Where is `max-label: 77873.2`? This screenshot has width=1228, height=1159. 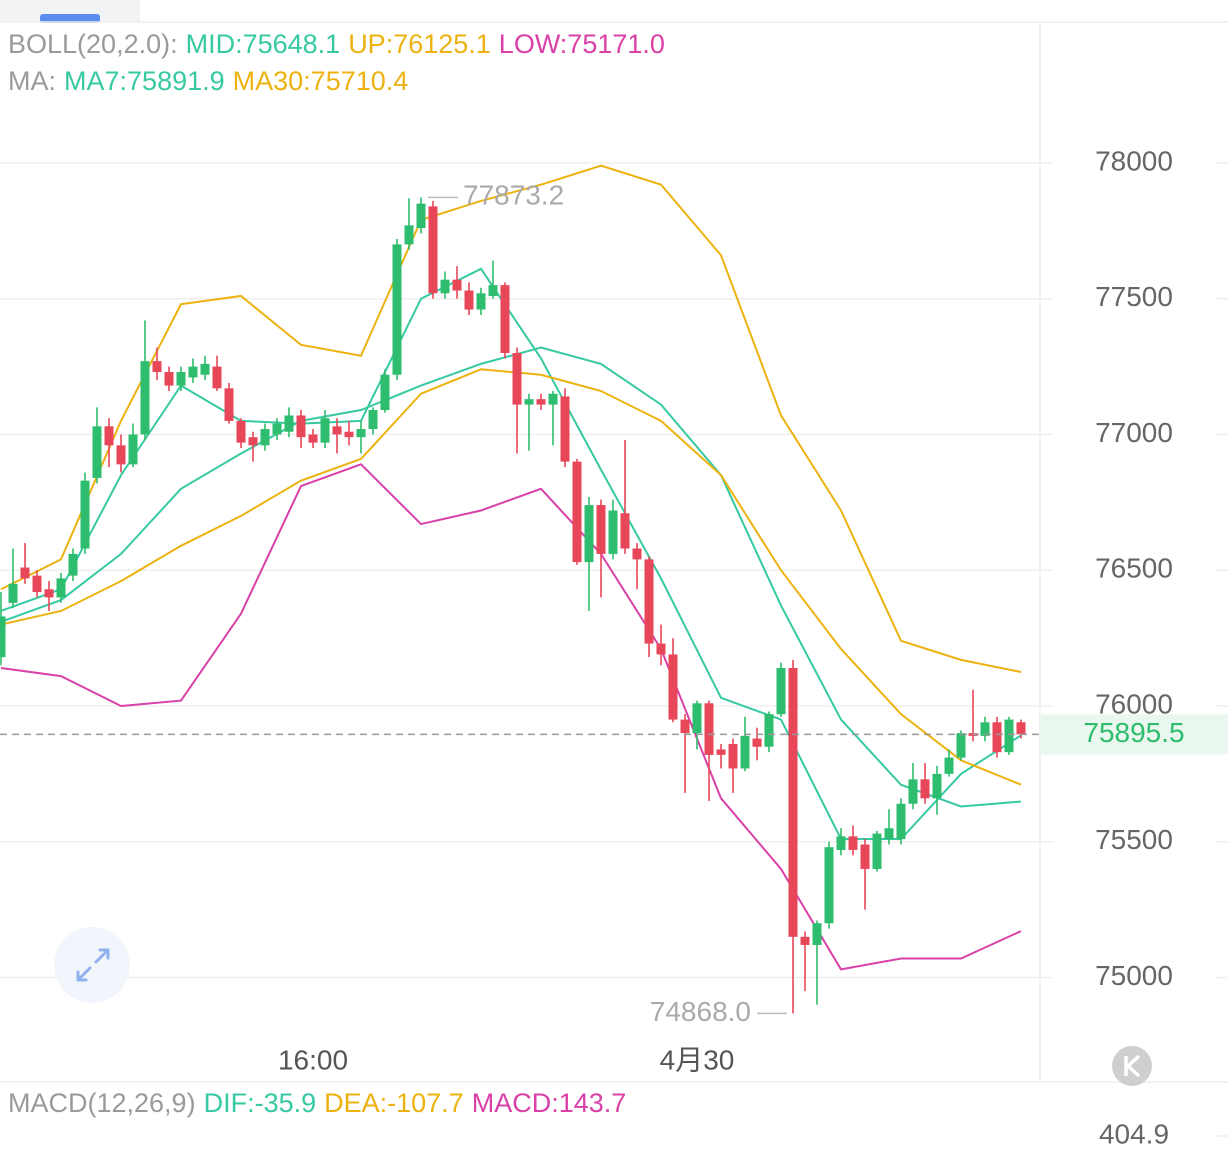
max-label: 77873.2 is located at coordinates (513, 195).